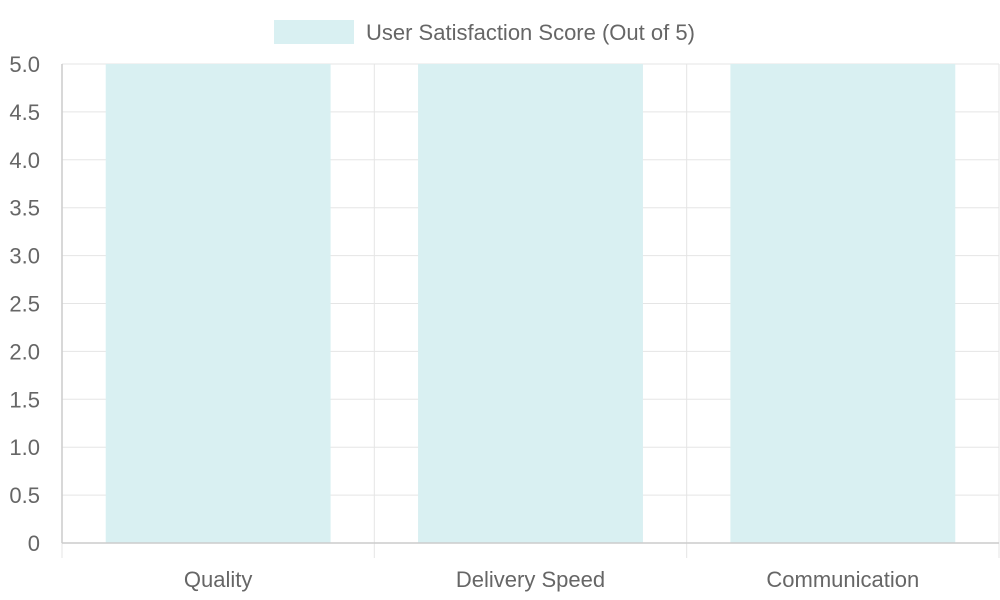 This screenshot has width=1000, height=600. I want to click on y-tick-label: 3.0, so click(24, 256).